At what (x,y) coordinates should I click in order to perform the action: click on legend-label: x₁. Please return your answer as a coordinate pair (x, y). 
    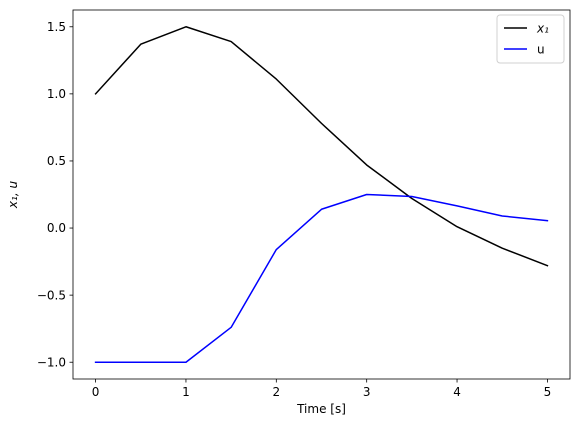
    Looking at the image, I should click on (542, 29).